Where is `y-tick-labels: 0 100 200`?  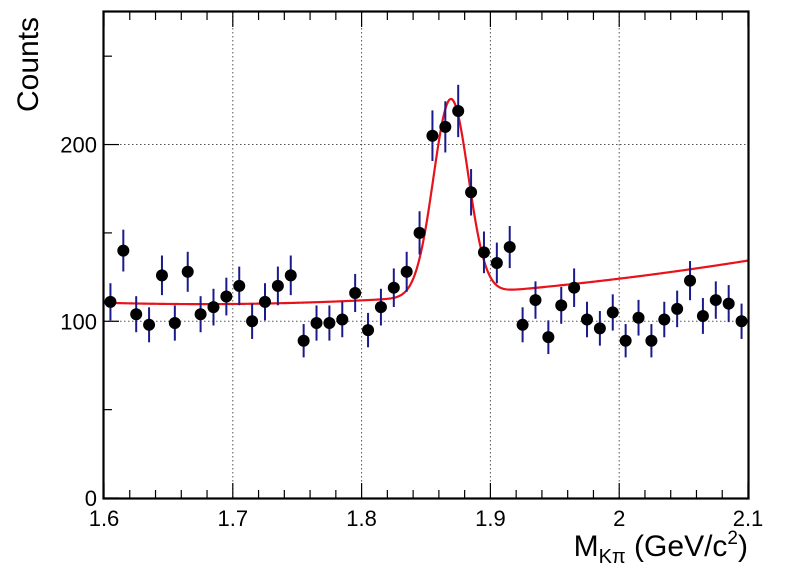 y-tick-labels: 0 100 200 is located at coordinates (78, 322).